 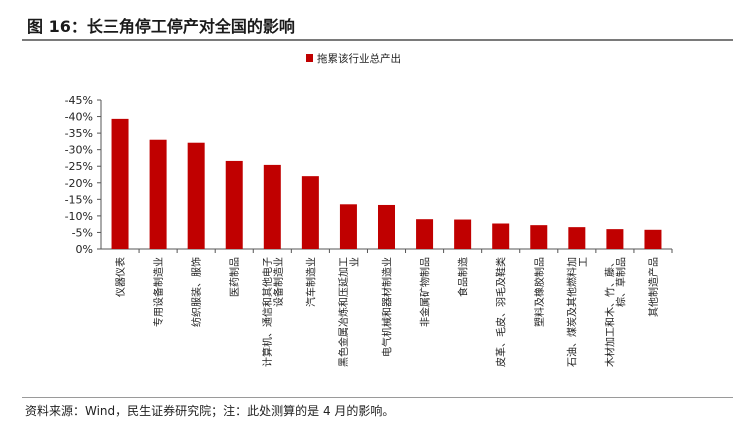 I want to click on x-tick-label-line: 专用设备制造业, so click(x=158, y=292).